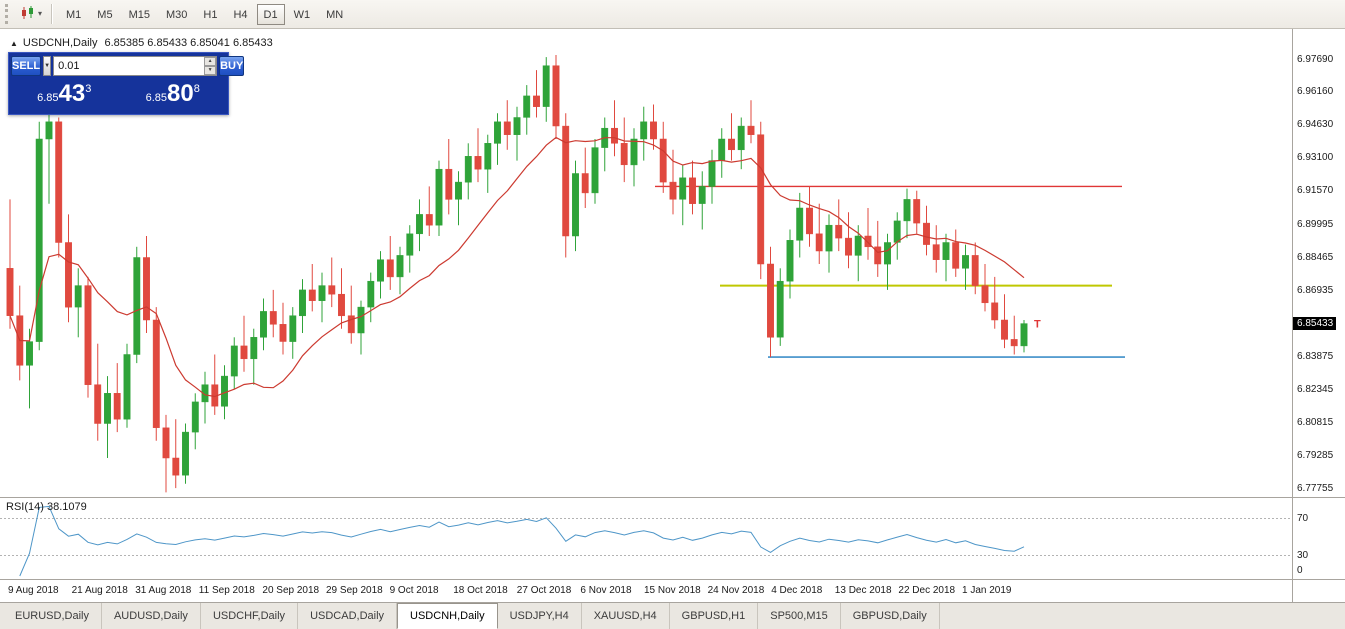  Describe the element at coordinates (414, 590) in the screenshot. I see `time-axis-label: 9 Oct 2018` at that location.